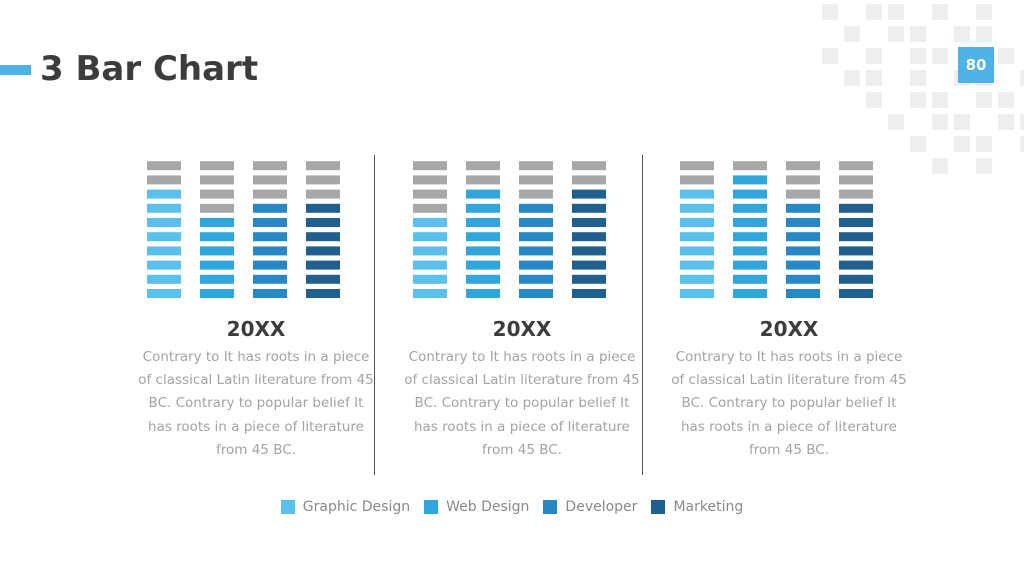 Image resolution: width=1024 pixels, height=576 pixels. I want to click on chart-title: 20XX, so click(256, 329).